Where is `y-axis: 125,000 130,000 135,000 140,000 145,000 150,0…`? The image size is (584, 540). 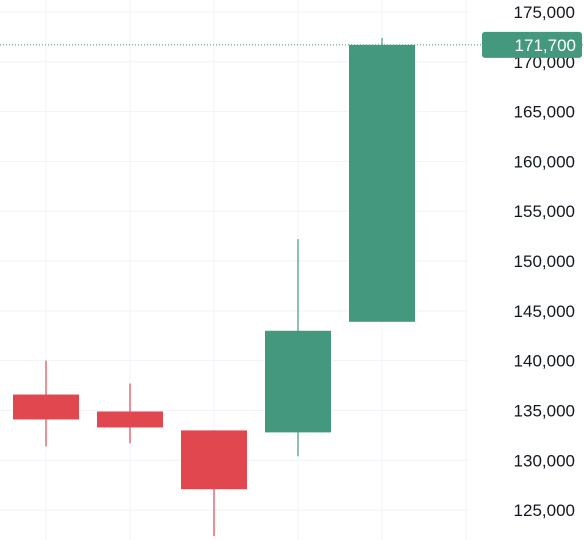
y-axis: 125,000 130,000 135,000 140,000 145,000 150,0… is located at coordinates (544, 261).